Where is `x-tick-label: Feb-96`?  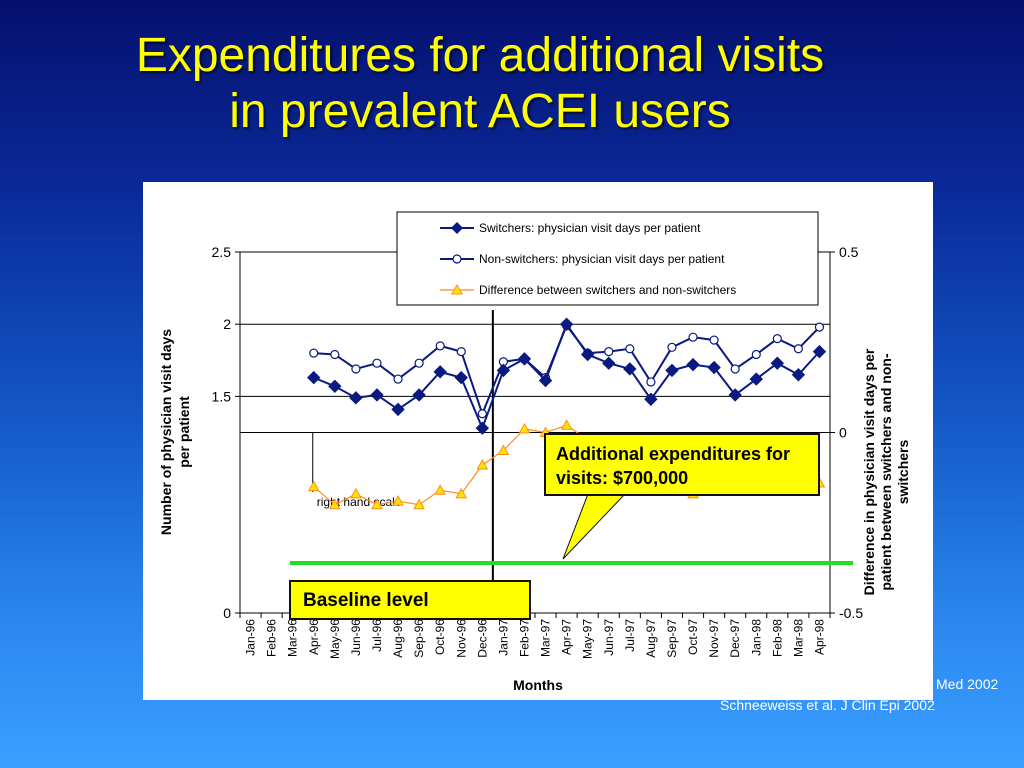
x-tick-label: Feb-96 is located at coordinates (272, 638).